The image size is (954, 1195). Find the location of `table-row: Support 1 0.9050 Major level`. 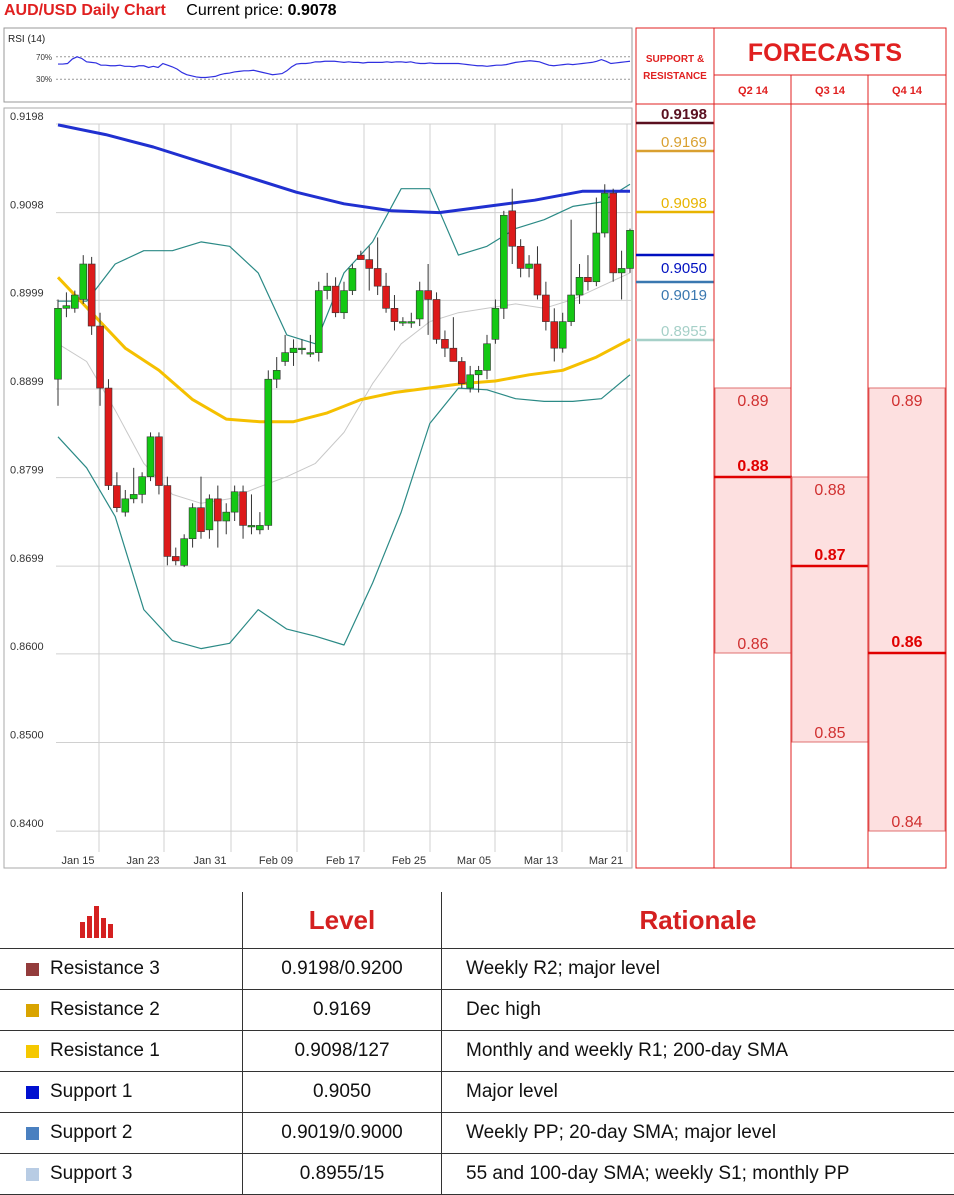

table-row: Support 1 0.9050 Major level is located at coordinates (477, 1092).